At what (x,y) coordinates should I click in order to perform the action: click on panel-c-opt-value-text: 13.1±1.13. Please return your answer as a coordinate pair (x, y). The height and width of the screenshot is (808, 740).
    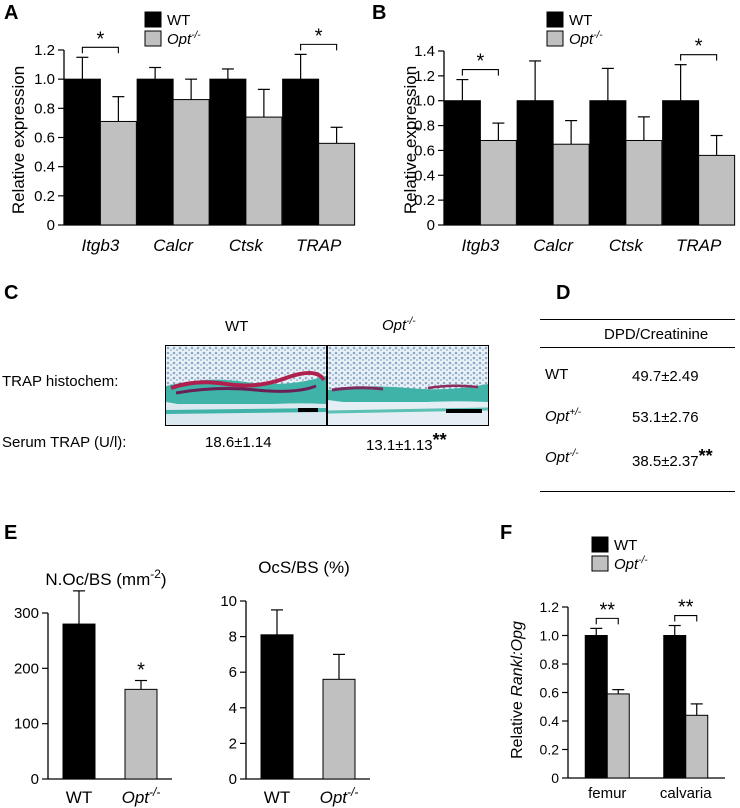
    Looking at the image, I should click on (399, 445).